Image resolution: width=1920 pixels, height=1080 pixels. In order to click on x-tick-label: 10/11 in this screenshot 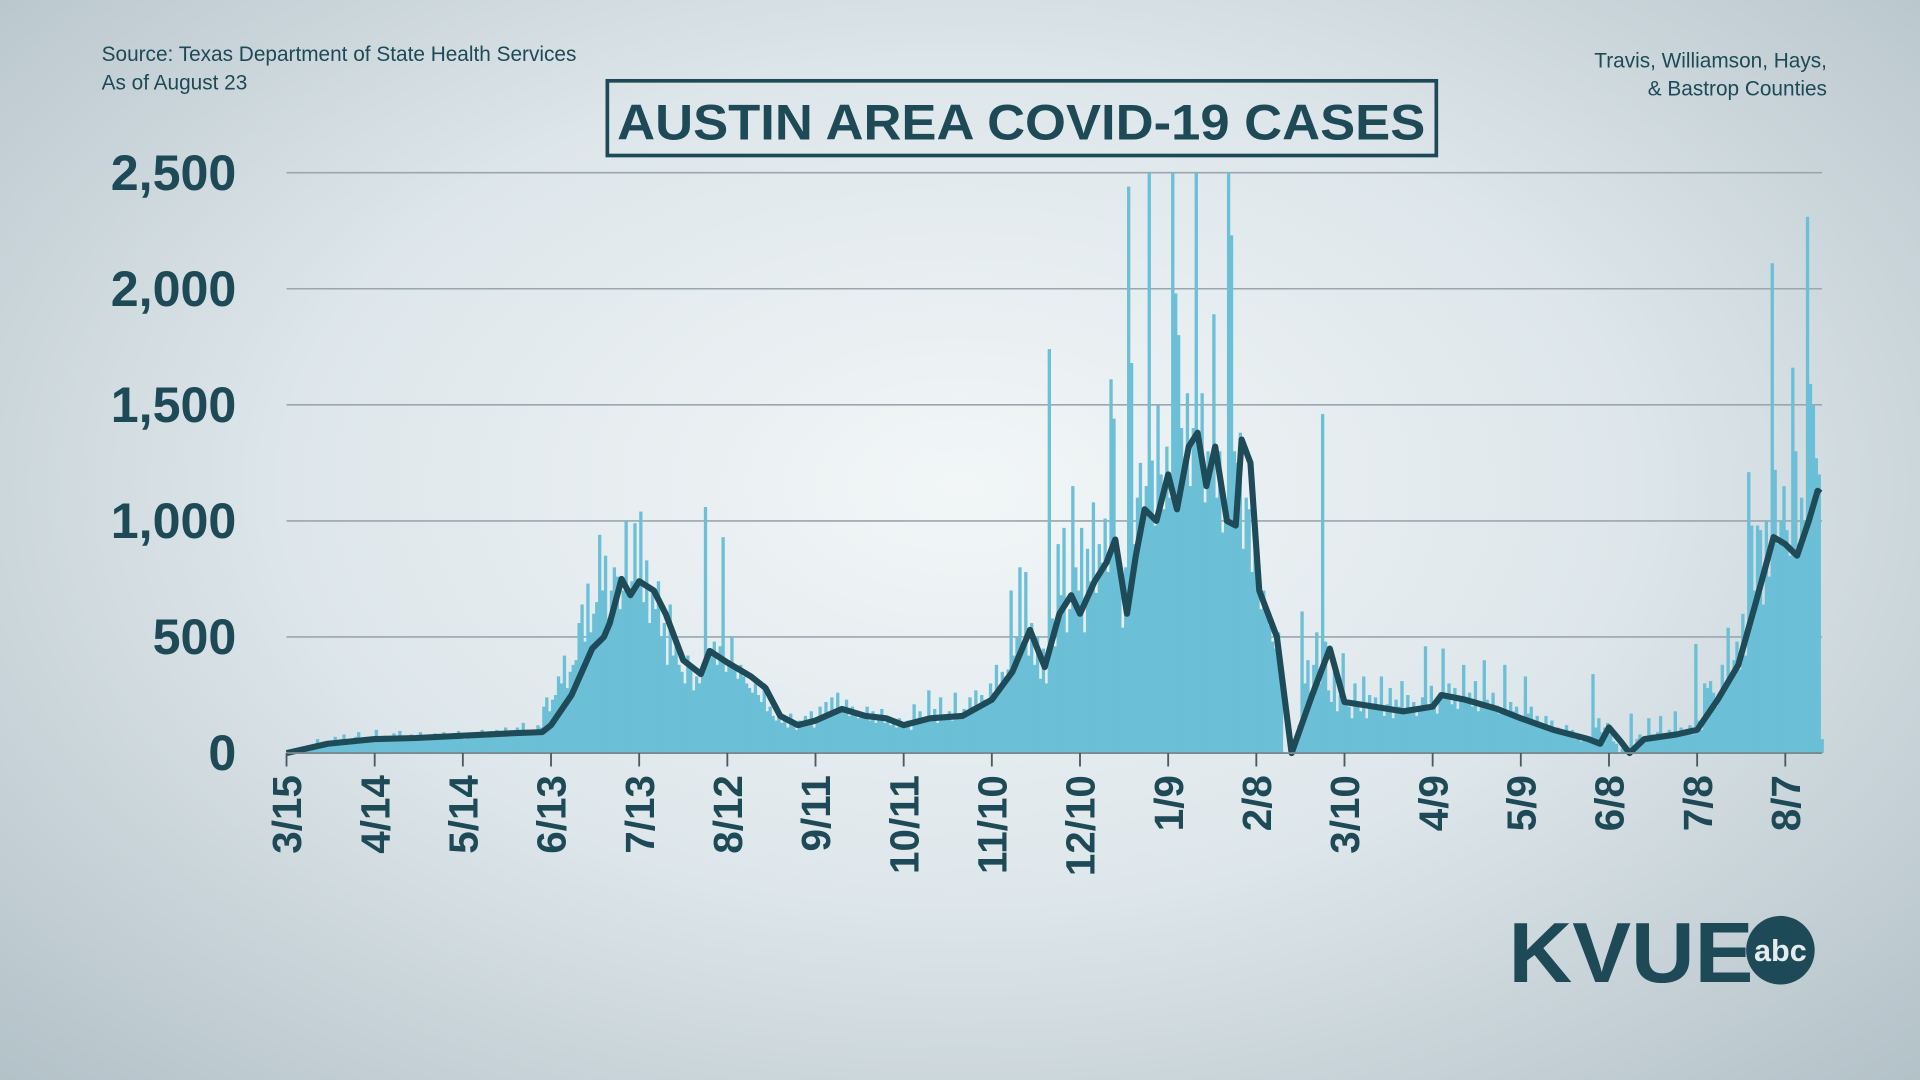, I will do `click(904, 824)`.